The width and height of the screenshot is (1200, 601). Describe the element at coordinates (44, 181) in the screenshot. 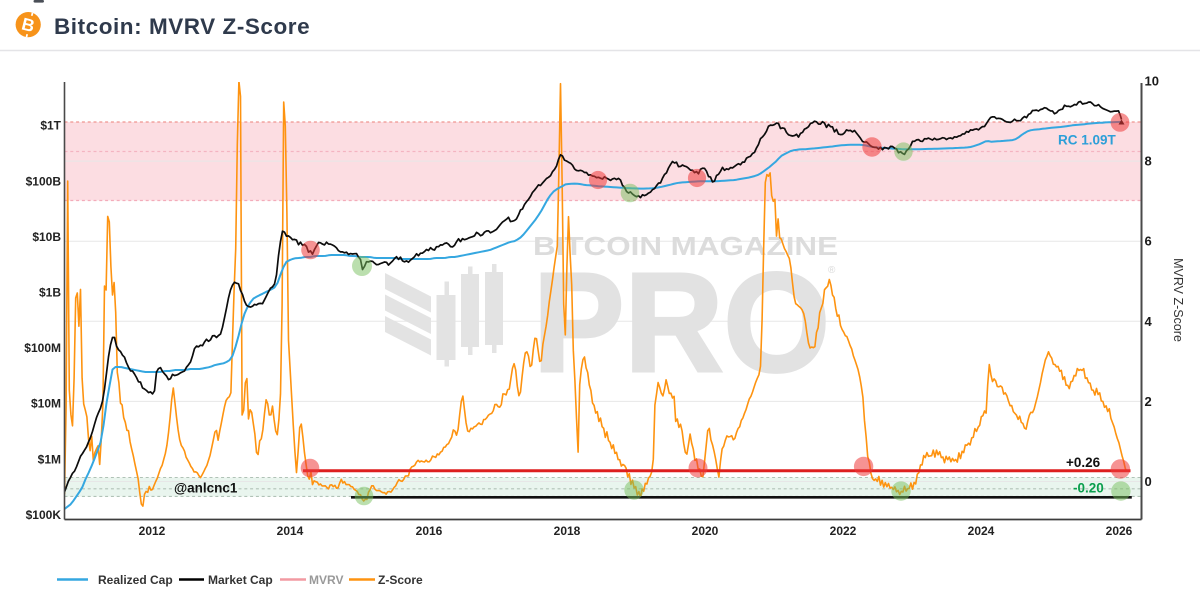

I see `svg-text: $100B` at that location.